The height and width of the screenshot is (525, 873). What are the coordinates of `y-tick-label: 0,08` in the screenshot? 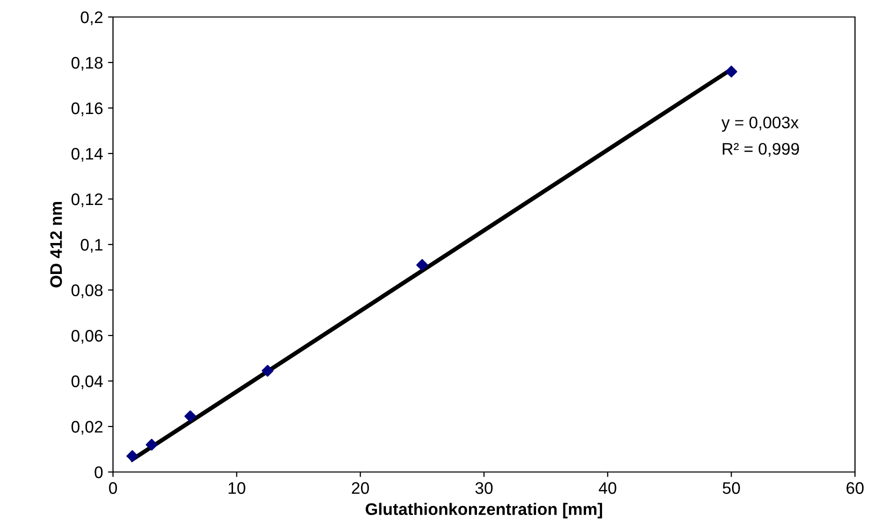 It's located at (87, 291).